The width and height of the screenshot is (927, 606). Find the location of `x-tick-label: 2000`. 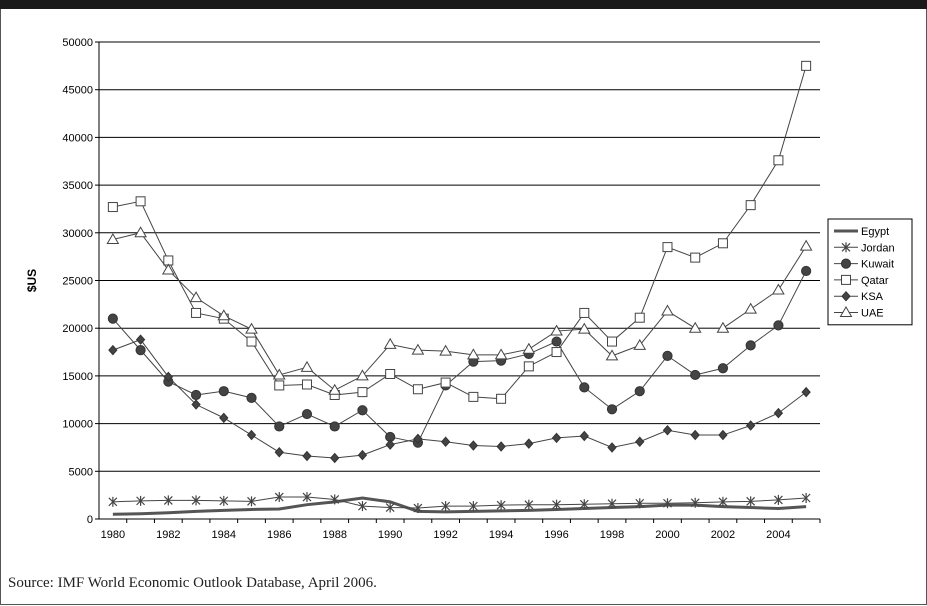

x-tick-label: 2000 is located at coordinates (667, 535).